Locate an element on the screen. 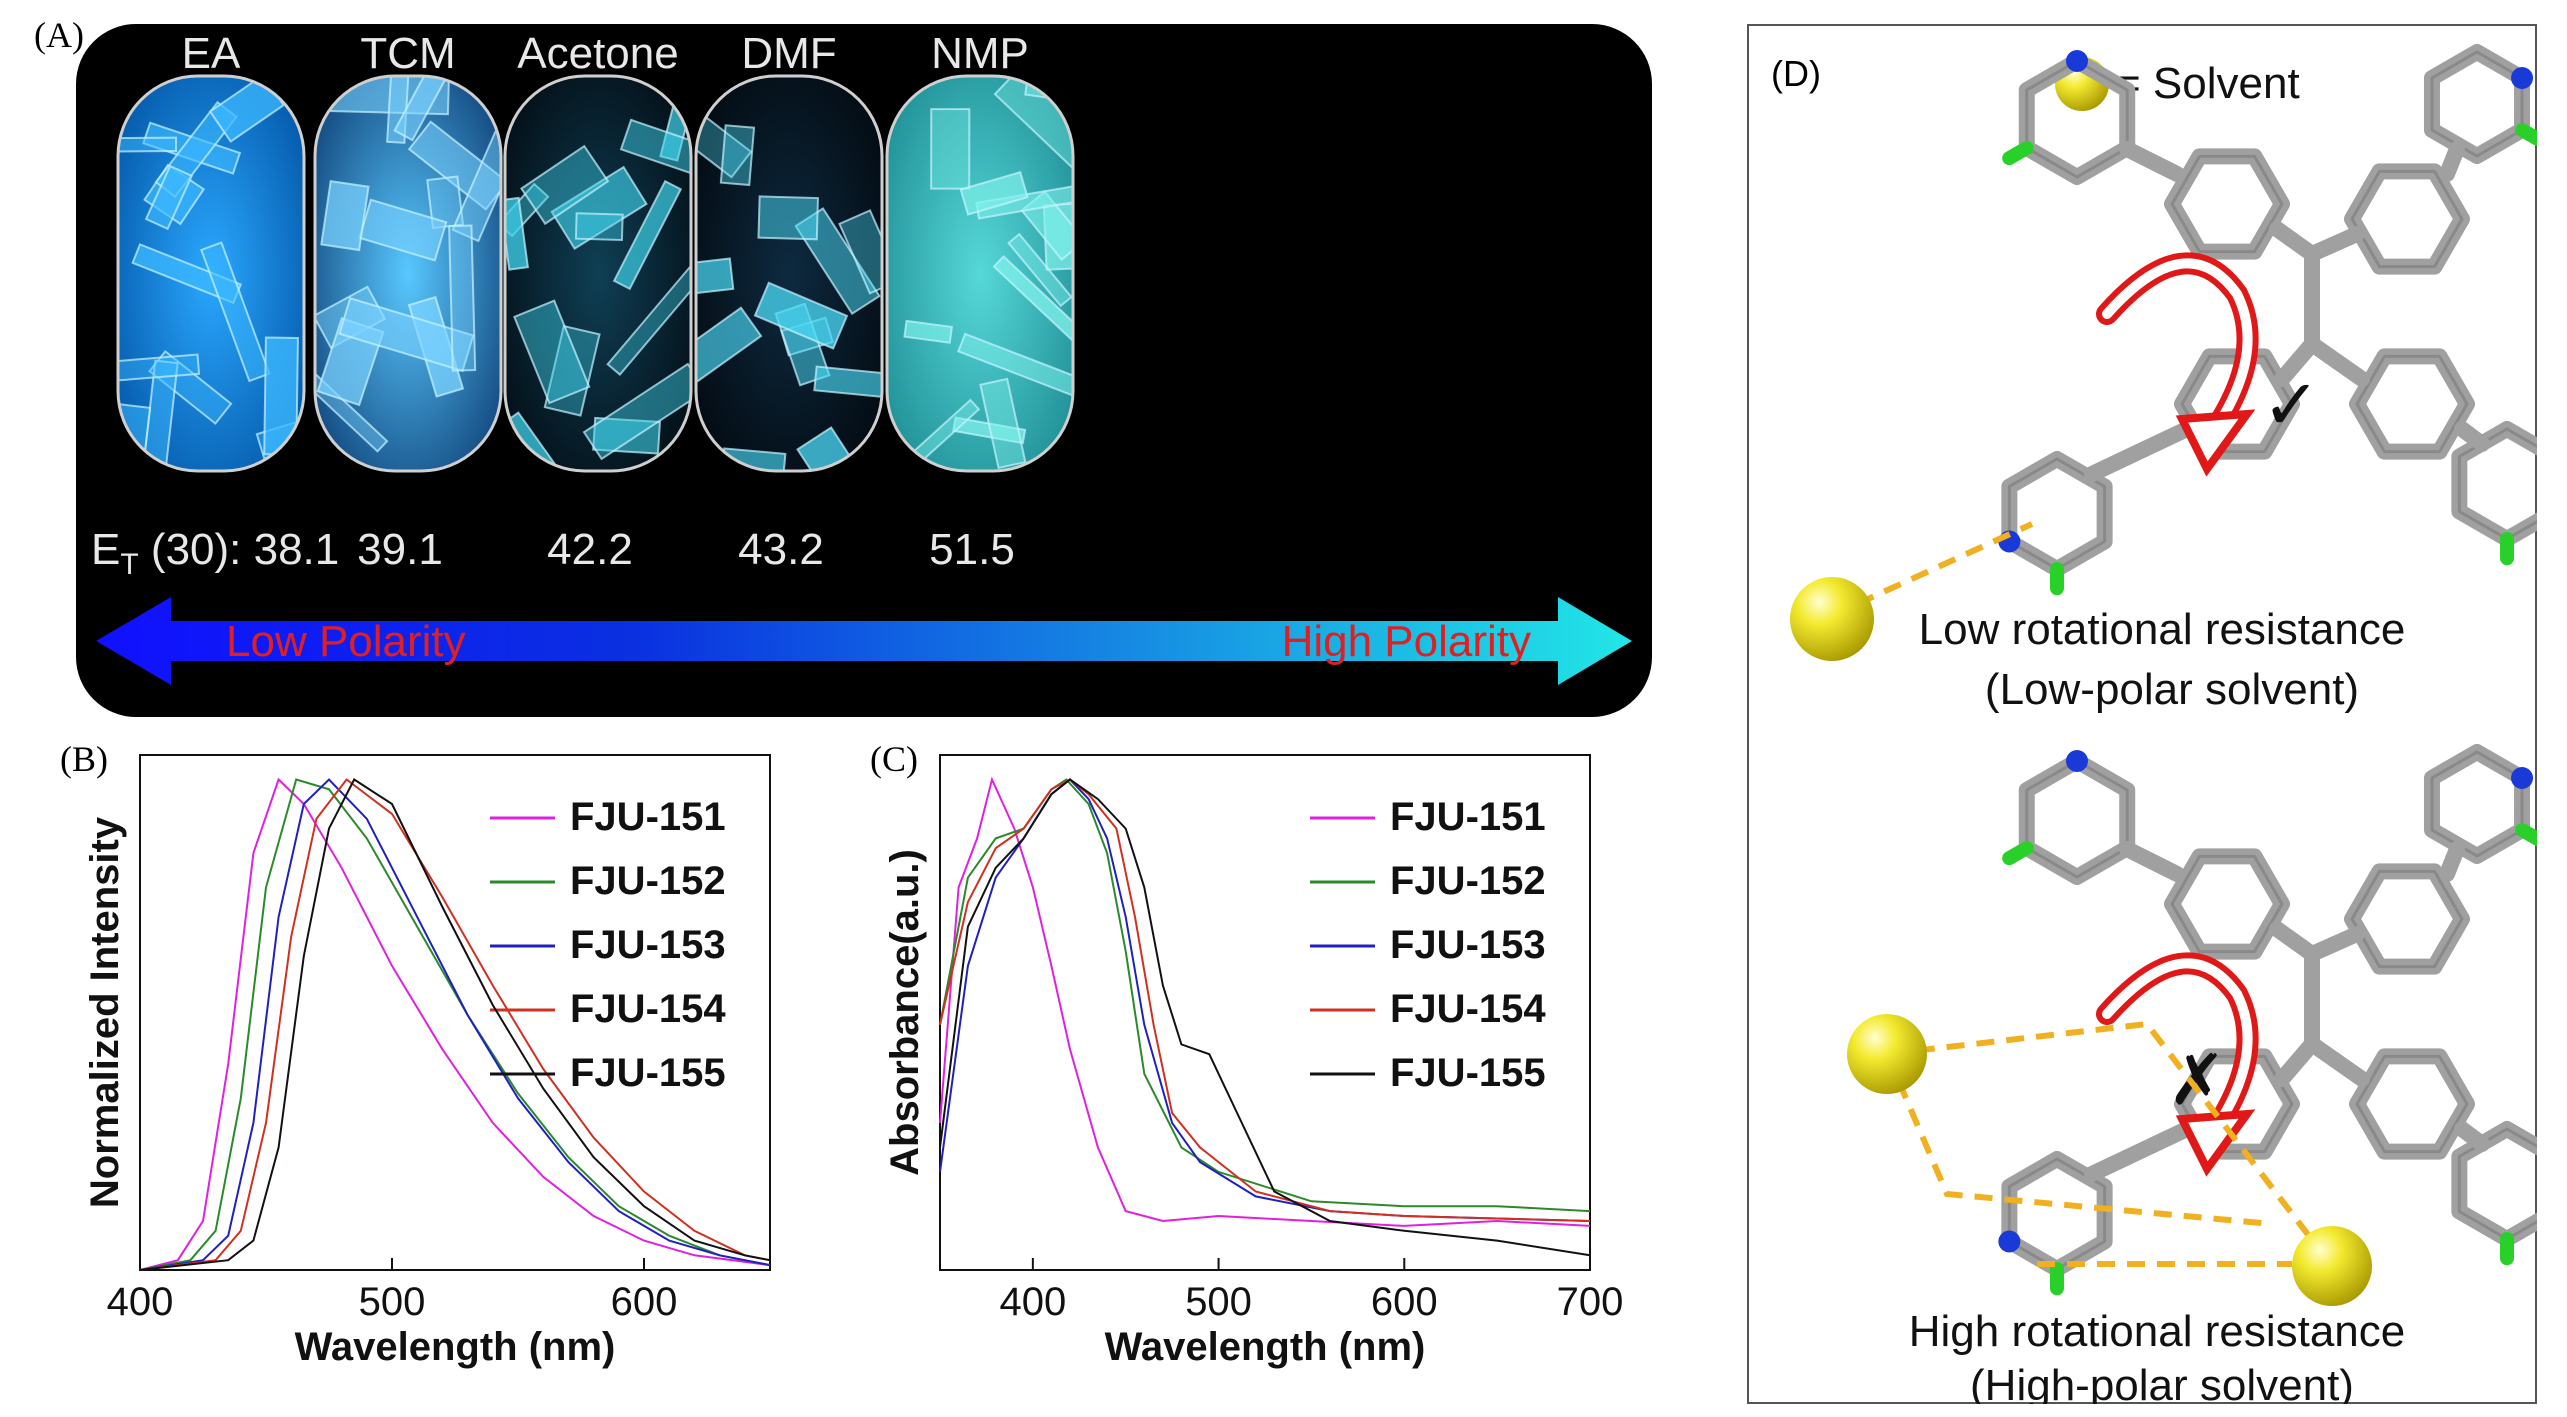 The height and width of the screenshot is (1417, 2567). panel-b-label: (B) is located at coordinates (84, 759).